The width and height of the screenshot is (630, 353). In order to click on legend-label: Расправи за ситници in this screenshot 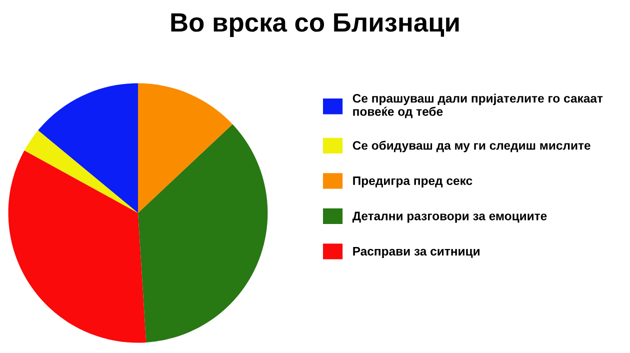, I will do `click(416, 252)`.